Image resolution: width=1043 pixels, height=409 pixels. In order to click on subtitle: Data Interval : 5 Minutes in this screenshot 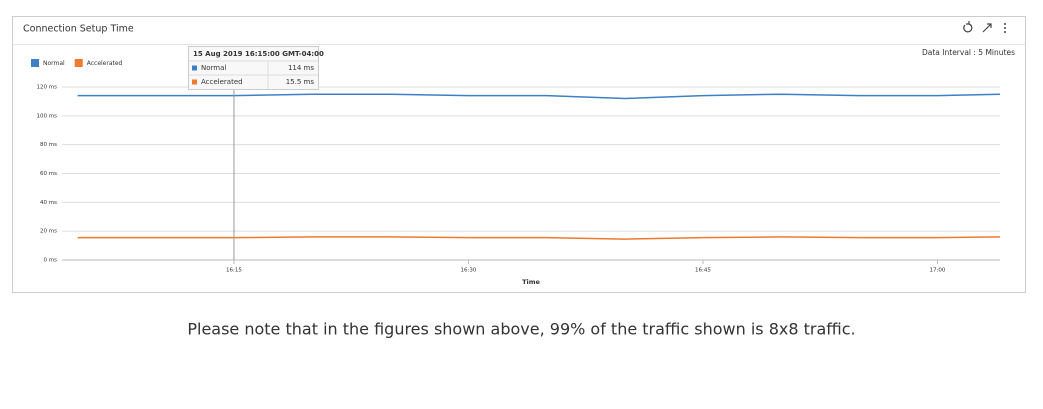, I will do `click(968, 52)`.